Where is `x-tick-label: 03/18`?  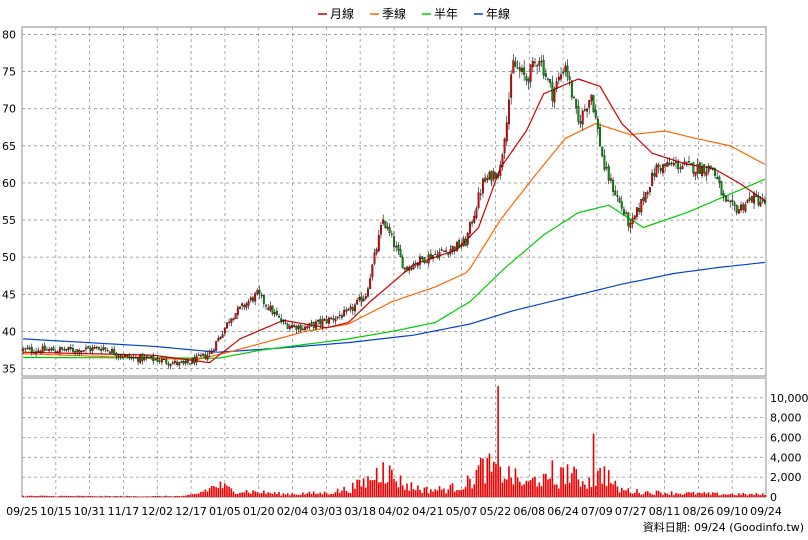 x-tick-label: 03/18 is located at coordinates (360, 511).